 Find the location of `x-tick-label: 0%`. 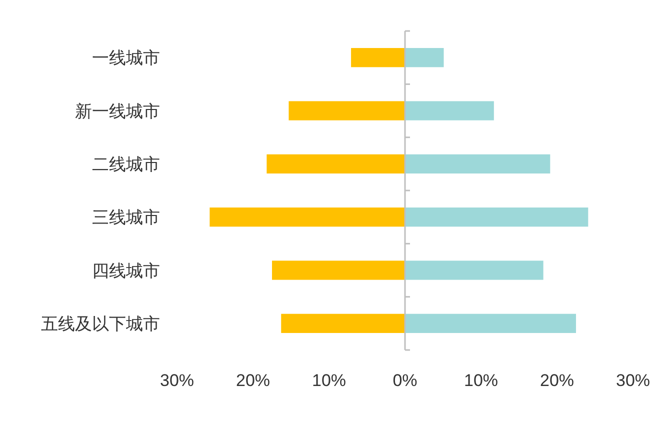

x-tick-label: 0% is located at coordinates (405, 380).